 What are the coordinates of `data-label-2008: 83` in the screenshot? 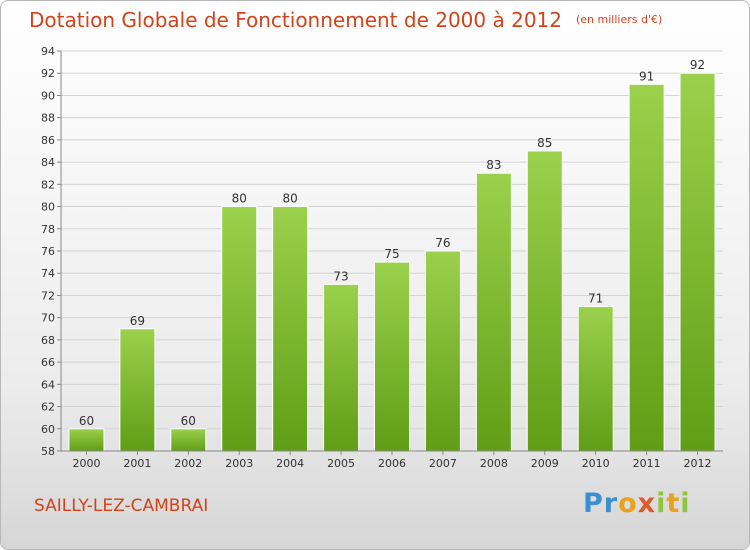 It's located at (493, 165).